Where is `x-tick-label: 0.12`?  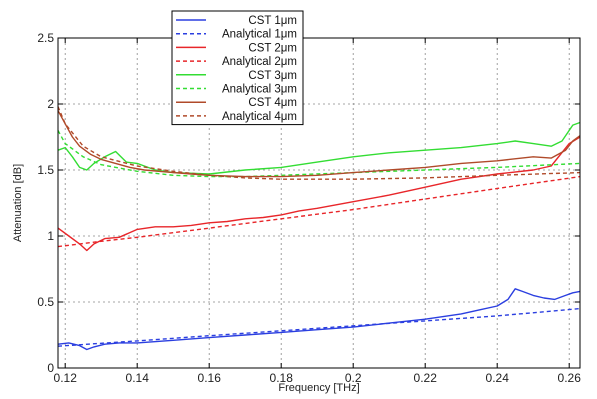 x-tick-label: 0.12 is located at coordinates (66, 378).